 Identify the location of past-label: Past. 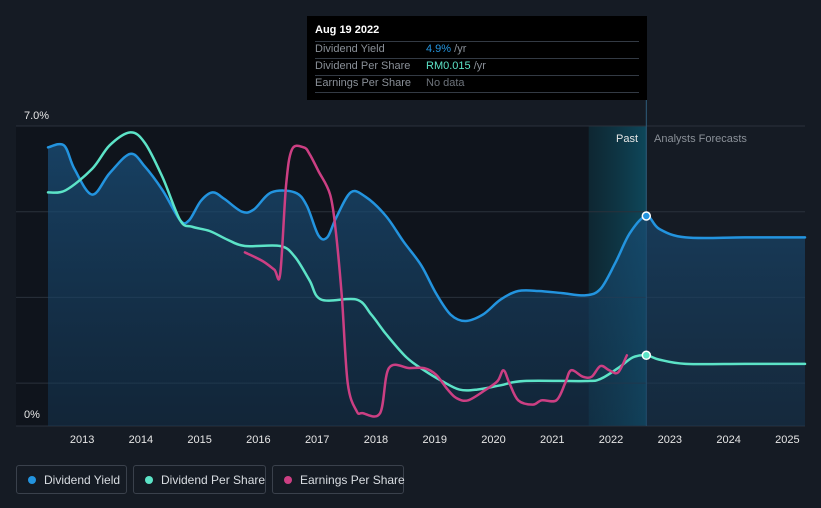
(627, 139).